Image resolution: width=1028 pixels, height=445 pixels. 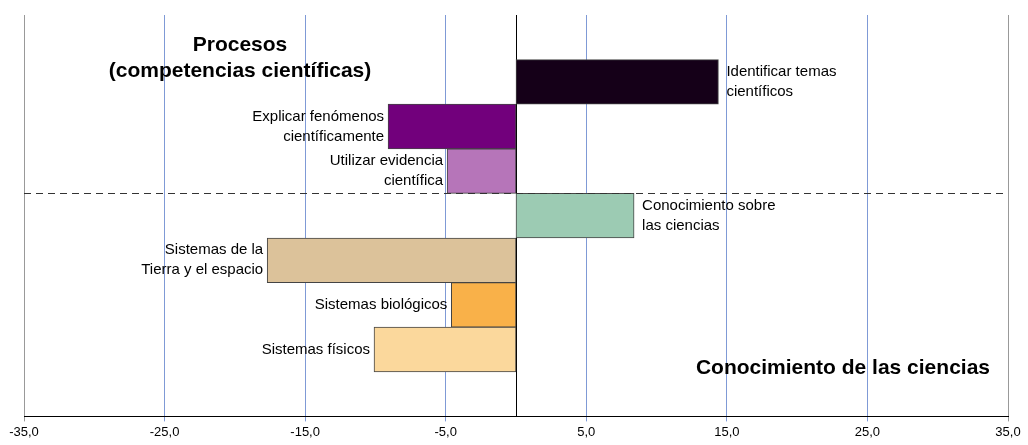 I want to click on x-tick-label: -5,0, so click(x=445, y=431).